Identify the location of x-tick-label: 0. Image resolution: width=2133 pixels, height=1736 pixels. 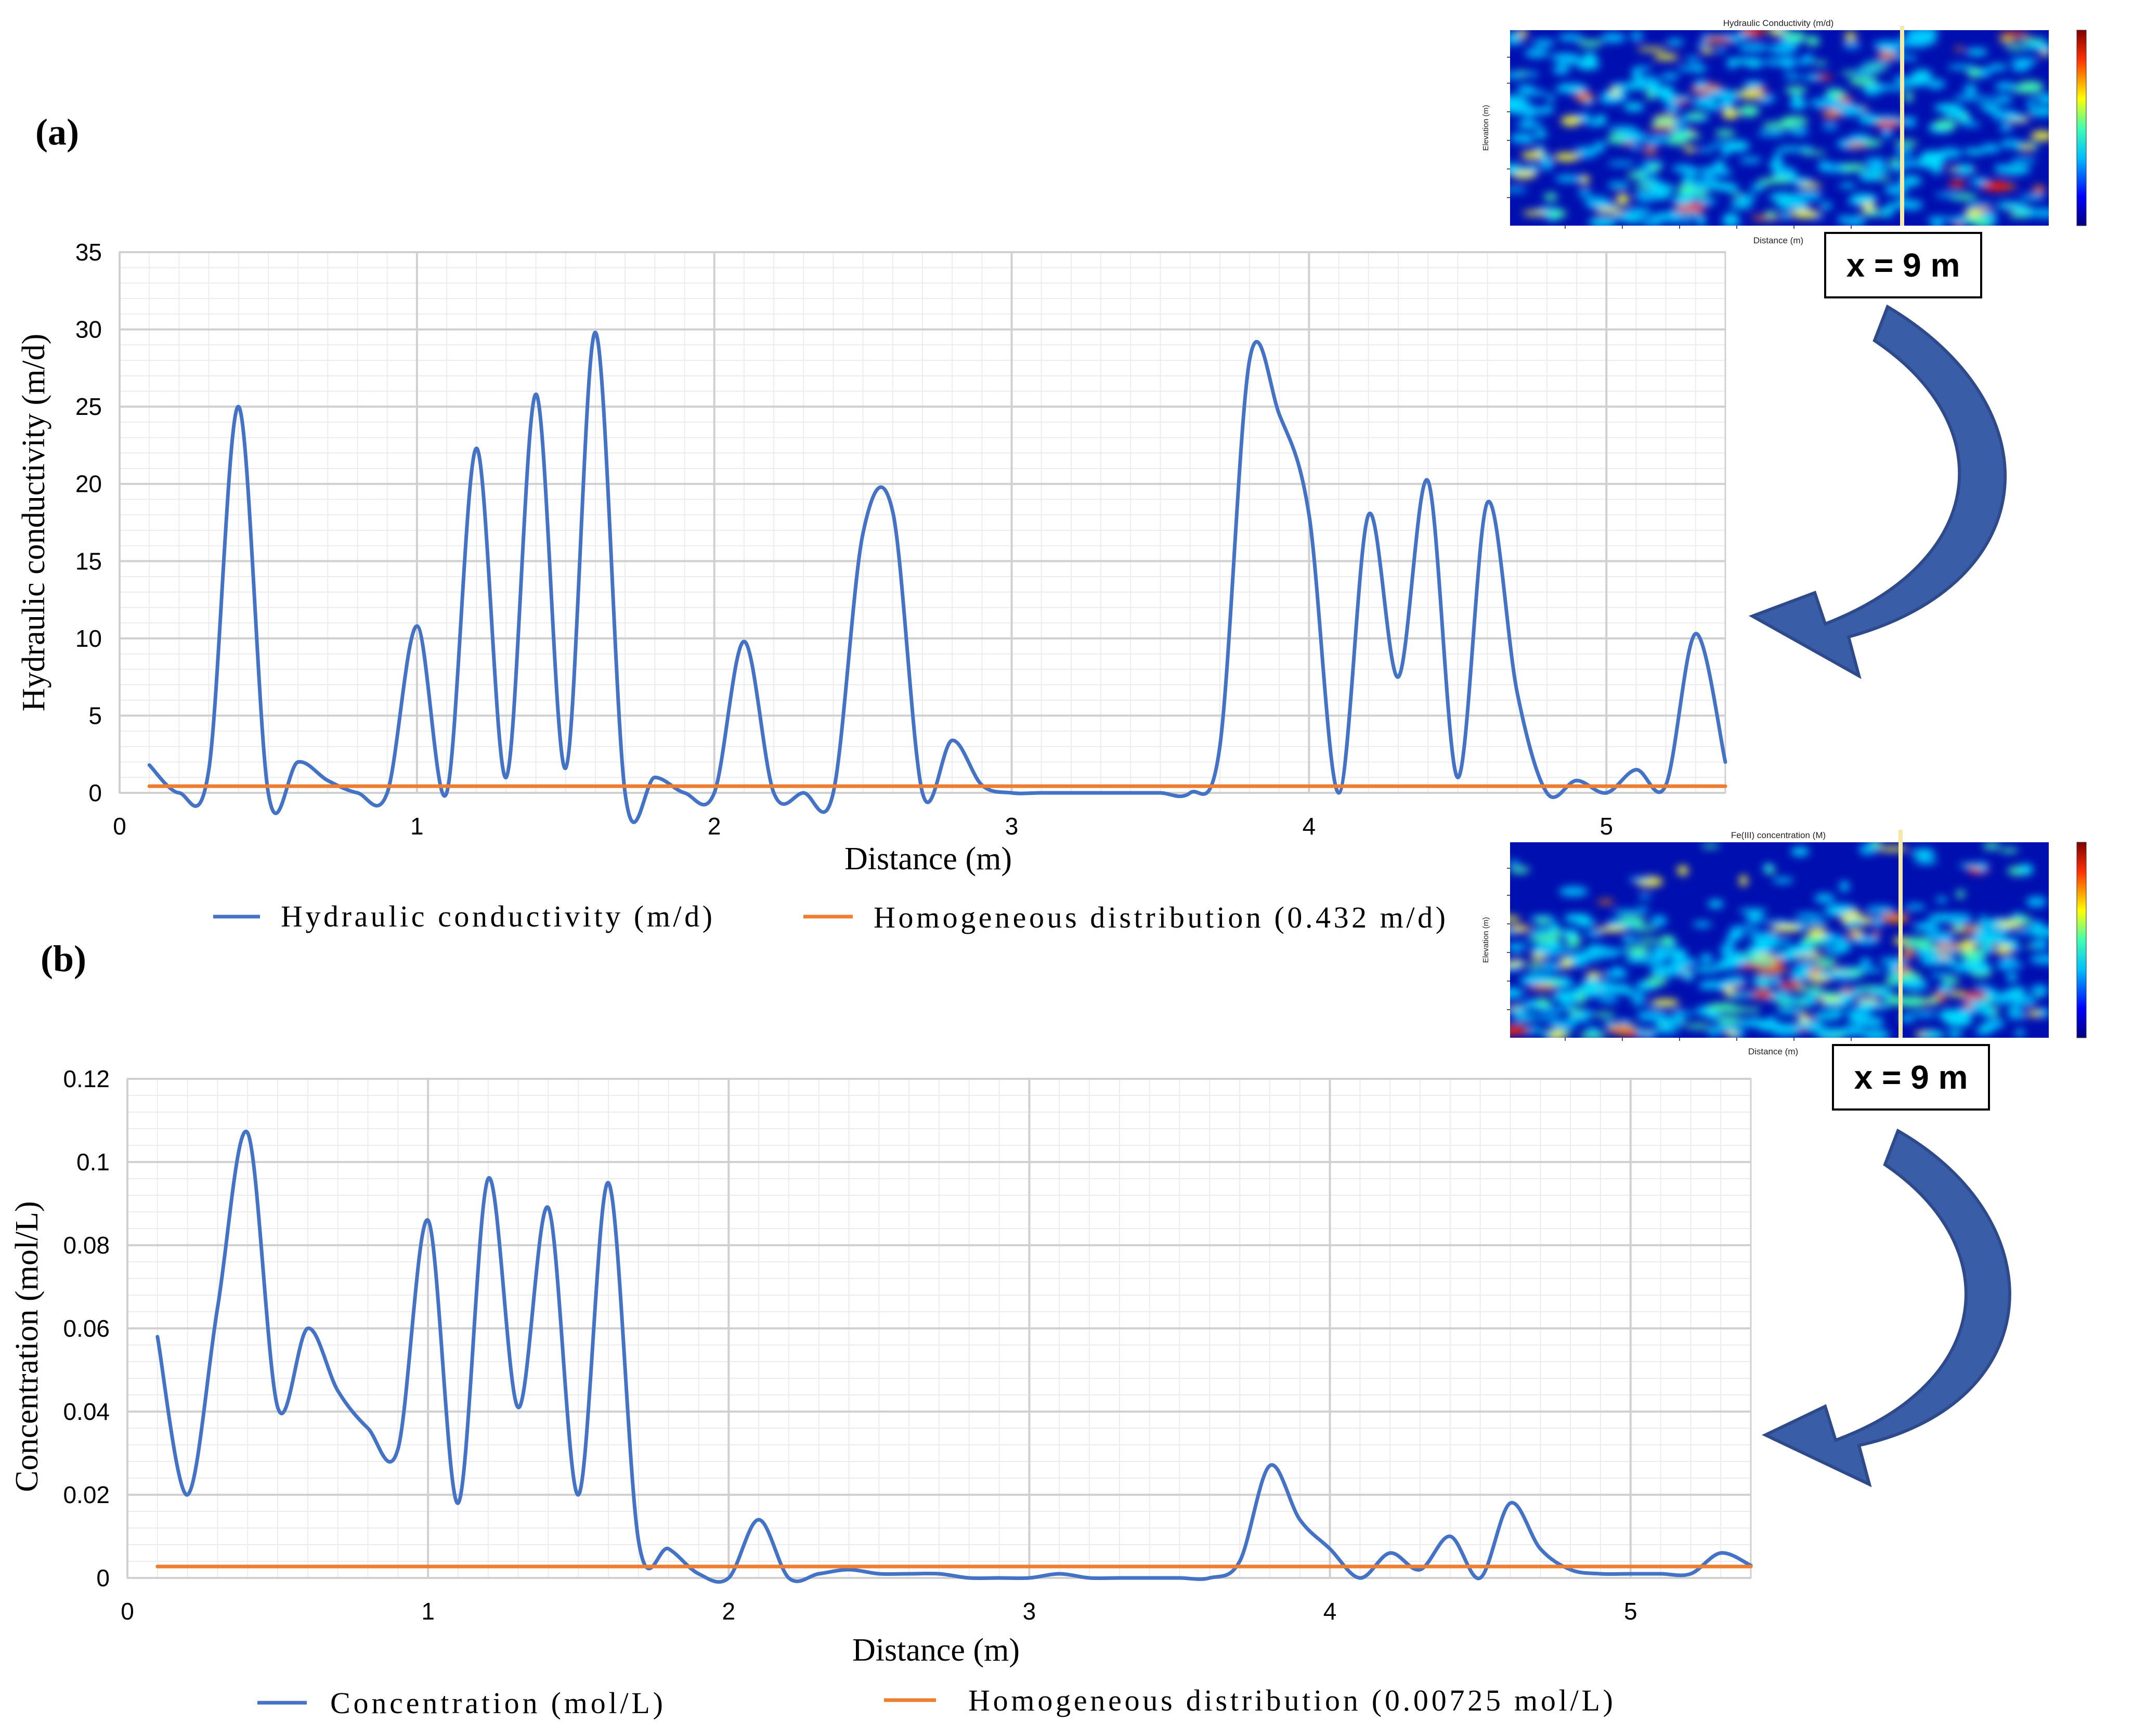
(119, 826).